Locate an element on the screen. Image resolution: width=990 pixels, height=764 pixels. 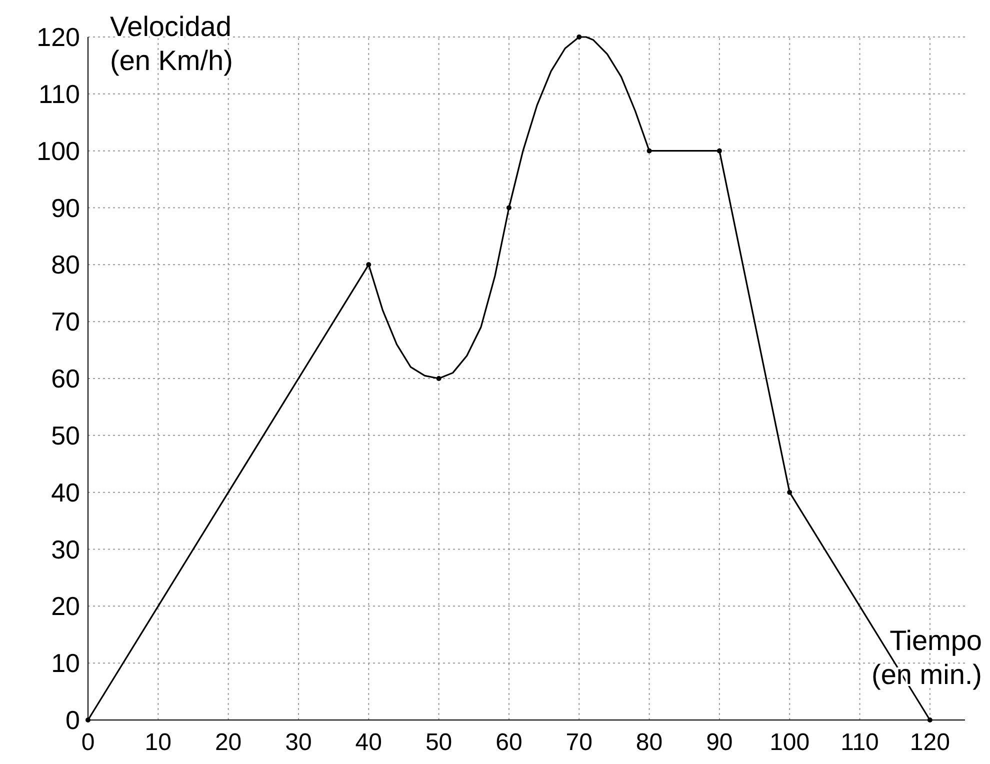
y-tick-label: 20 is located at coordinates (65, 606).